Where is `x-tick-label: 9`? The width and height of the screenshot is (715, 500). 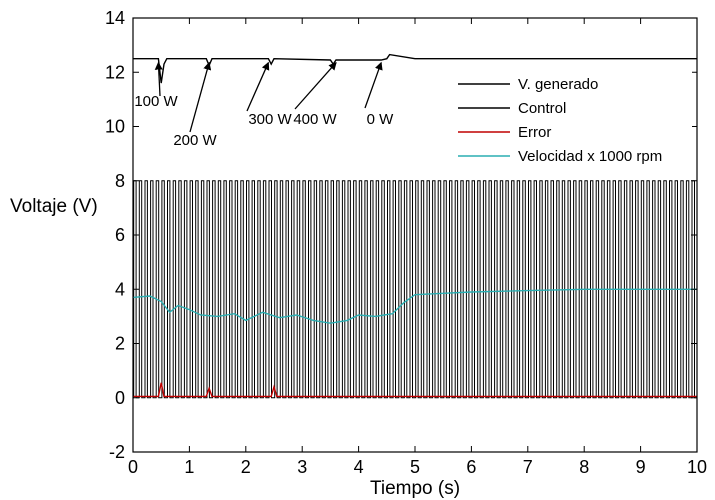 x-tick-label: 9 is located at coordinates (641, 467).